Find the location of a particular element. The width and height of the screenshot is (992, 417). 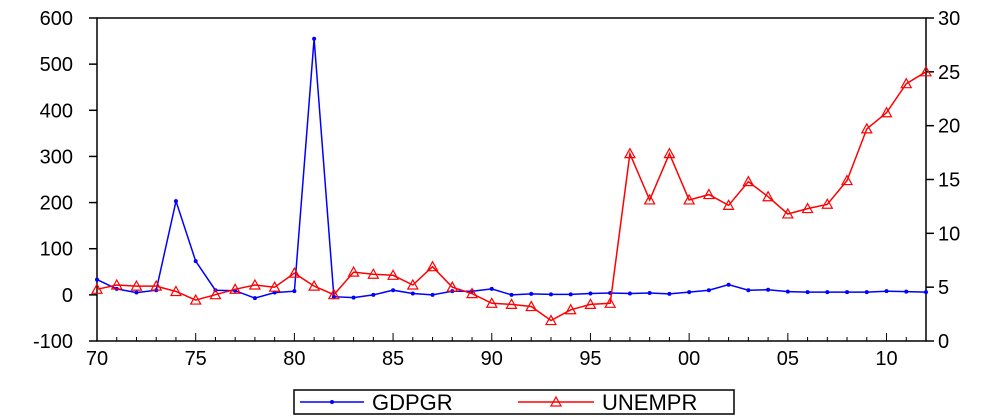

left-axis-tick-label: -100 is located at coordinates (53, 342).